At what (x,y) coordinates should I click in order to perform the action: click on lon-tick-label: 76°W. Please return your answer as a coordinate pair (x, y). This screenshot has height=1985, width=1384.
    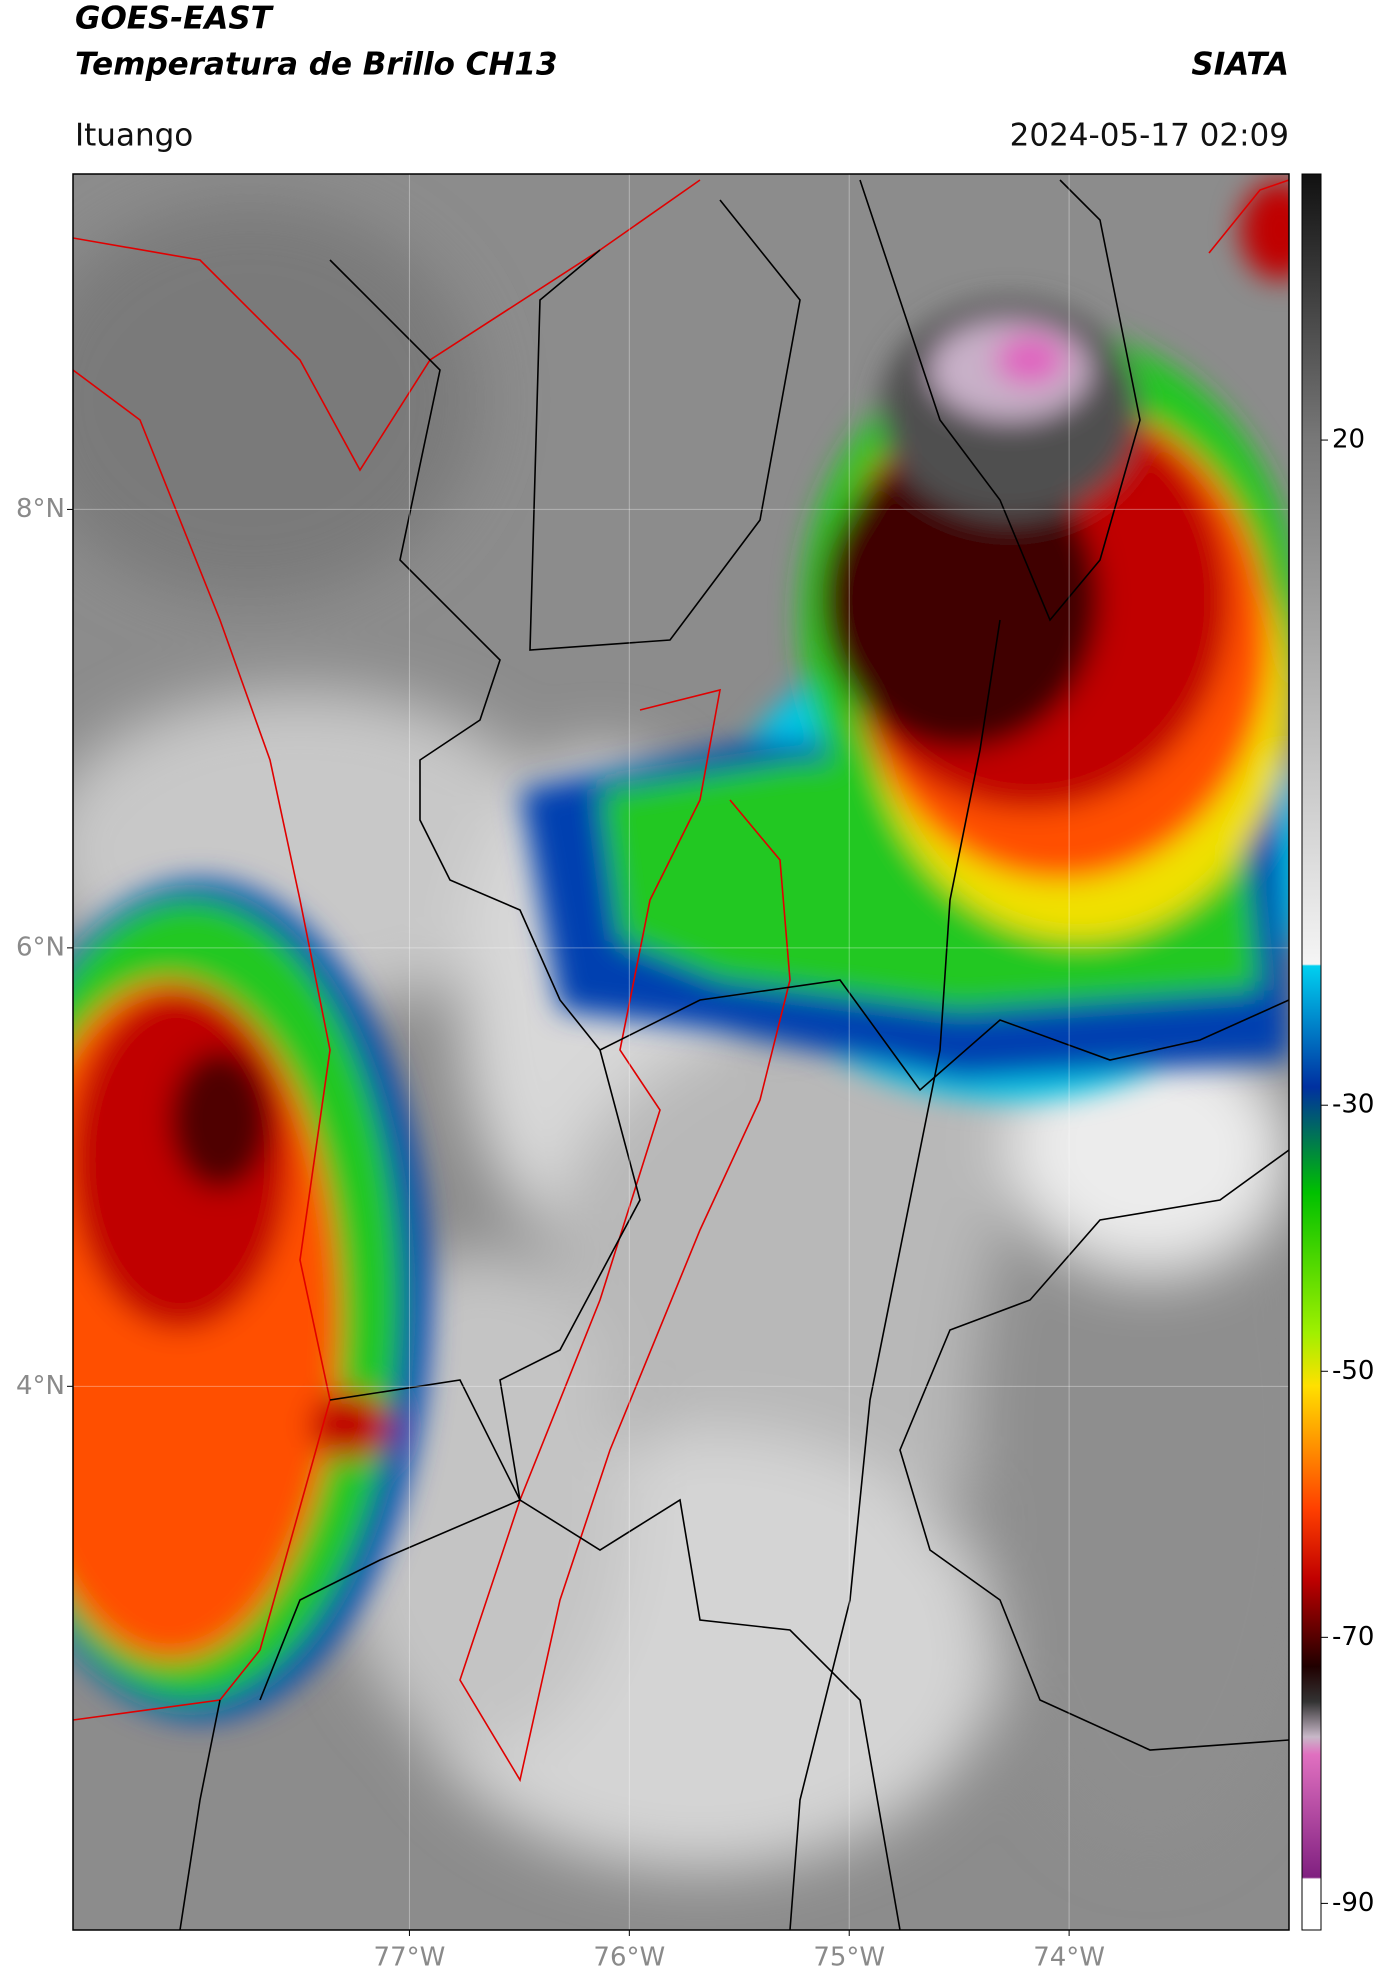
    Looking at the image, I should click on (629, 1958).